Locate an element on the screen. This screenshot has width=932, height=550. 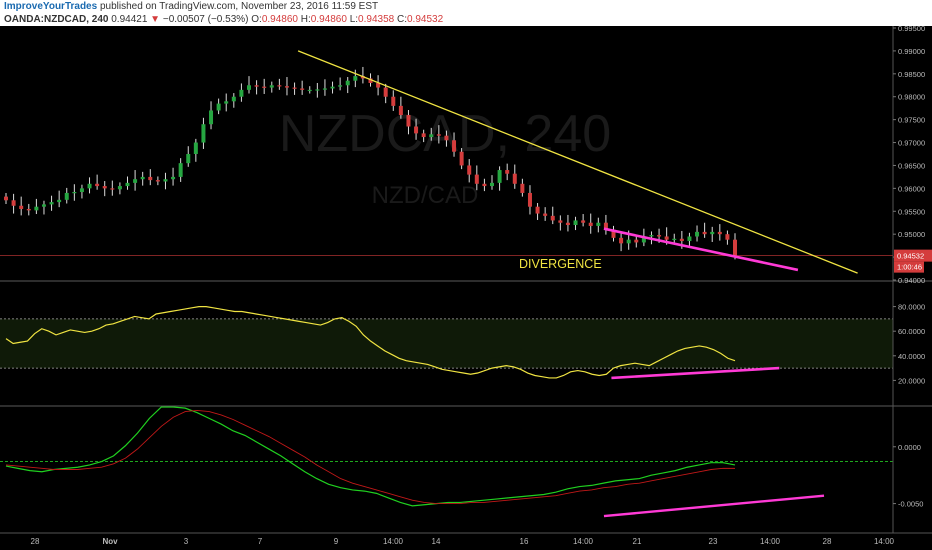
countdown-label: 1:00:46 is located at coordinates (909, 267).